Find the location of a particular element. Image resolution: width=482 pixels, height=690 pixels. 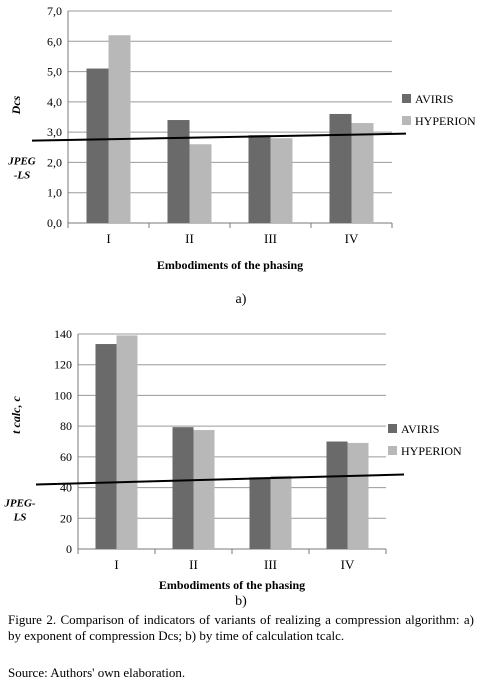

y-tick-label: 120 is located at coordinates (63, 365).